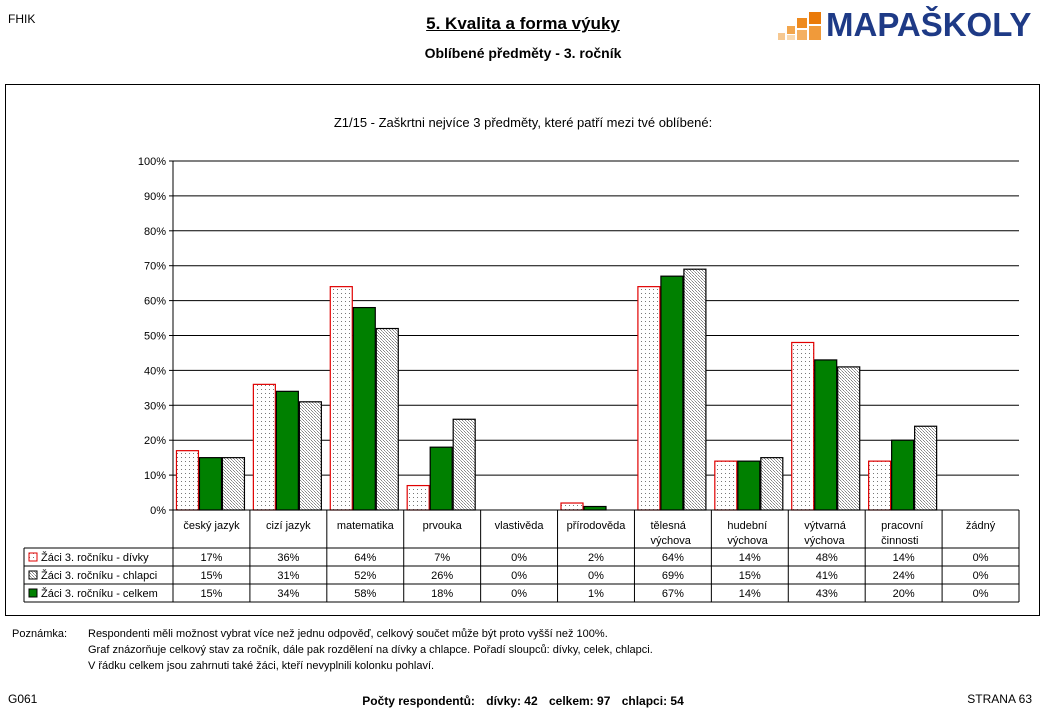 The height and width of the screenshot is (716, 1046). I want to click on y-tick-label: 50%, so click(155, 337).